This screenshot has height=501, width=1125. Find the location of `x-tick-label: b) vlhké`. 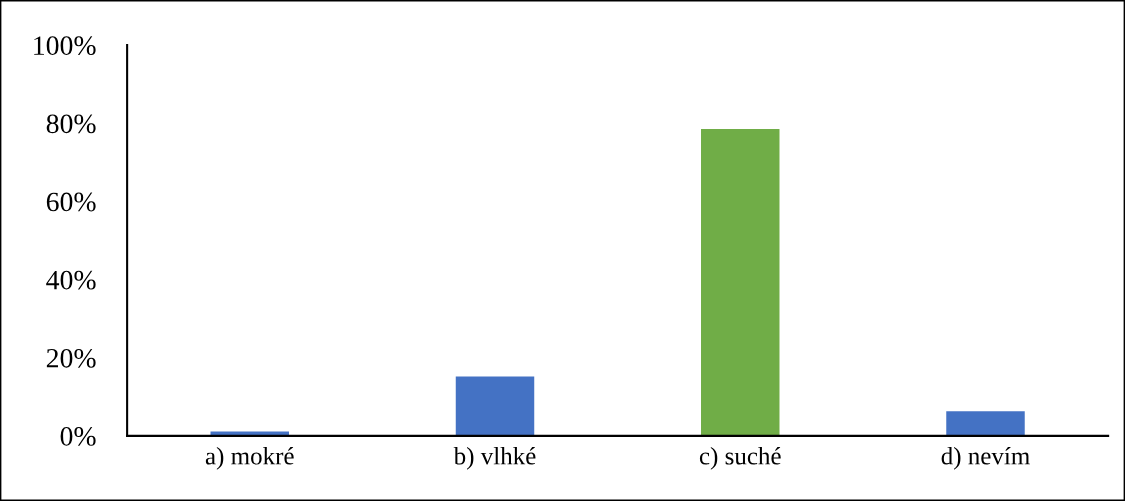

x-tick-label: b) vlhké is located at coordinates (494, 458).